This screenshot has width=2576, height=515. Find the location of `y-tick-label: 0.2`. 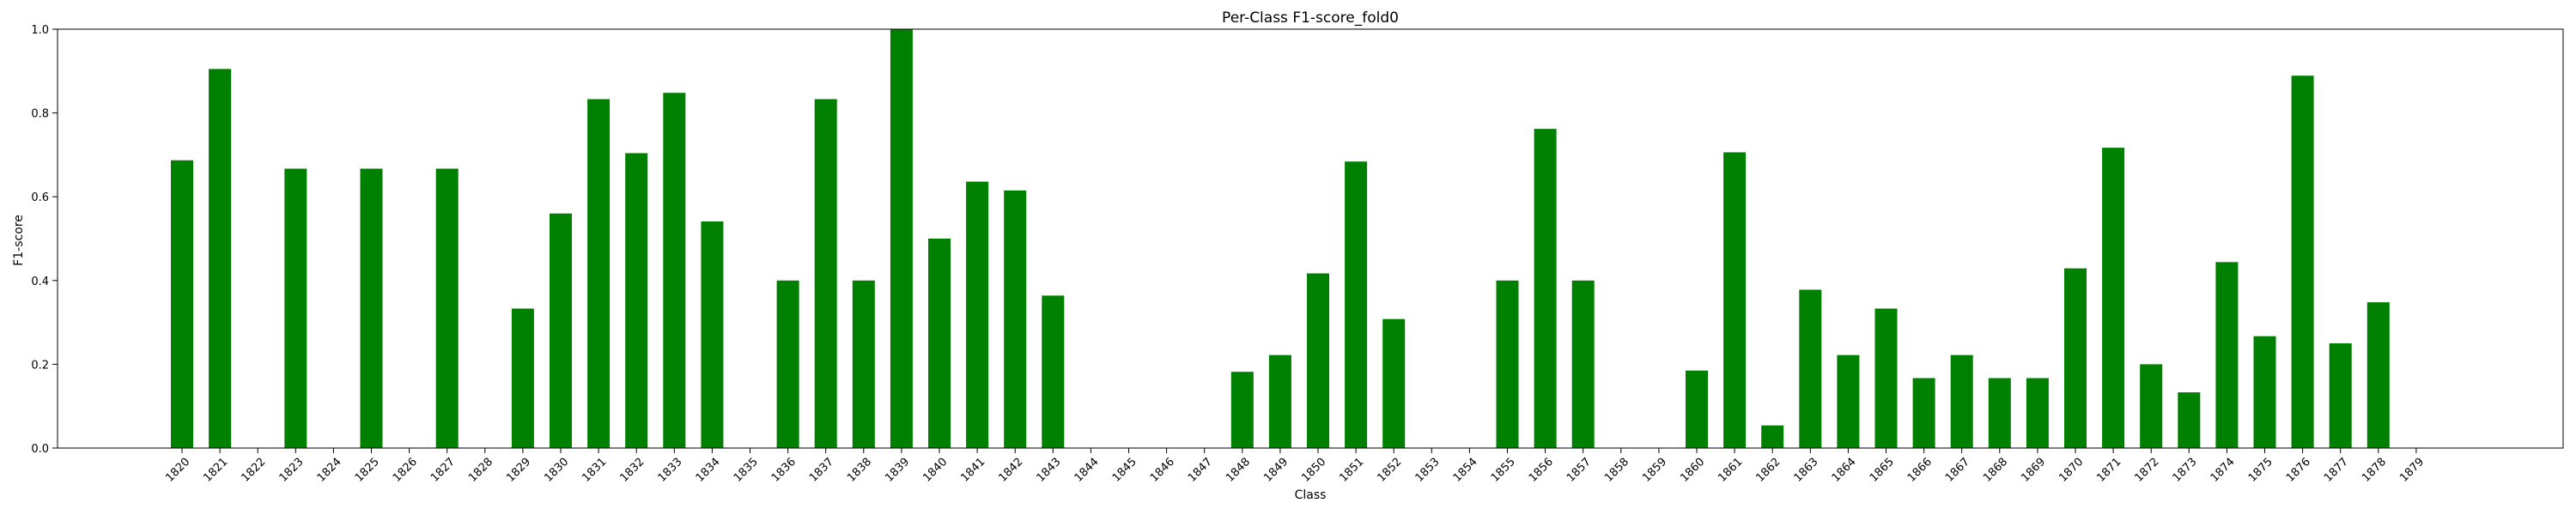

y-tick-label: 0.2 is located at coordinates (40, 365).